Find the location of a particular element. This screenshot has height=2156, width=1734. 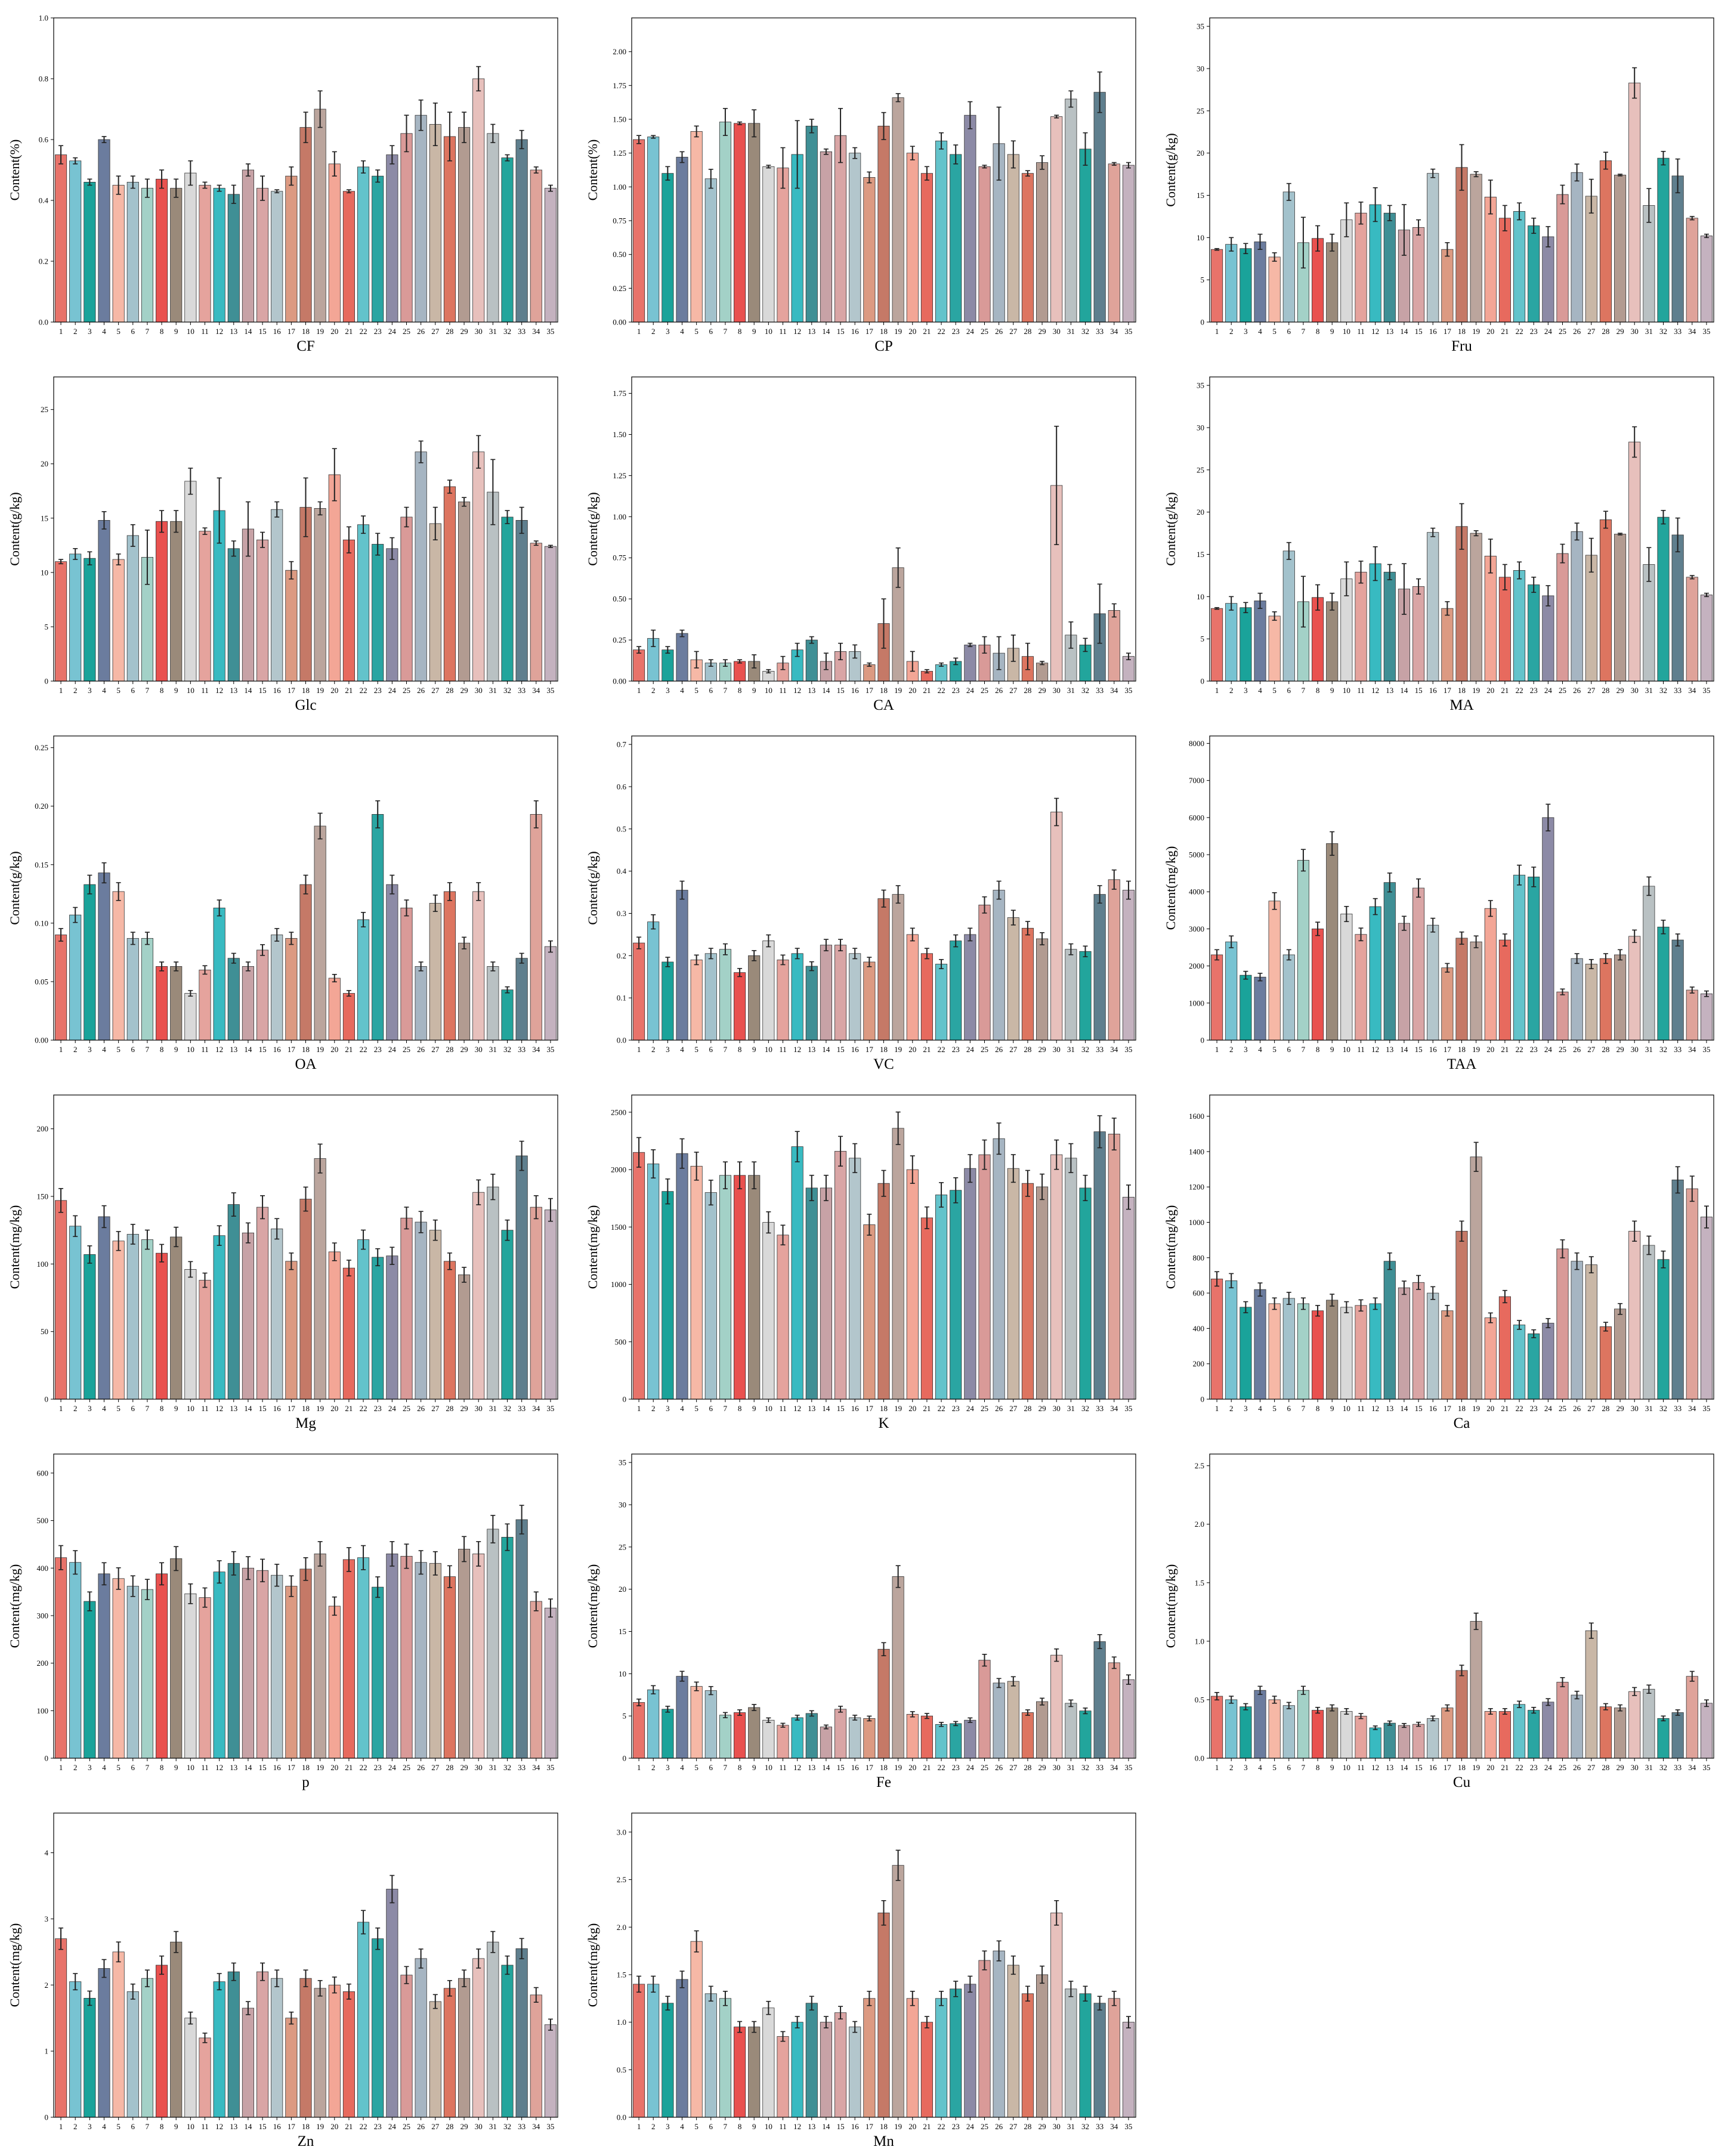

y-tick-label: 1000 is located at coordinates (618, 1285).